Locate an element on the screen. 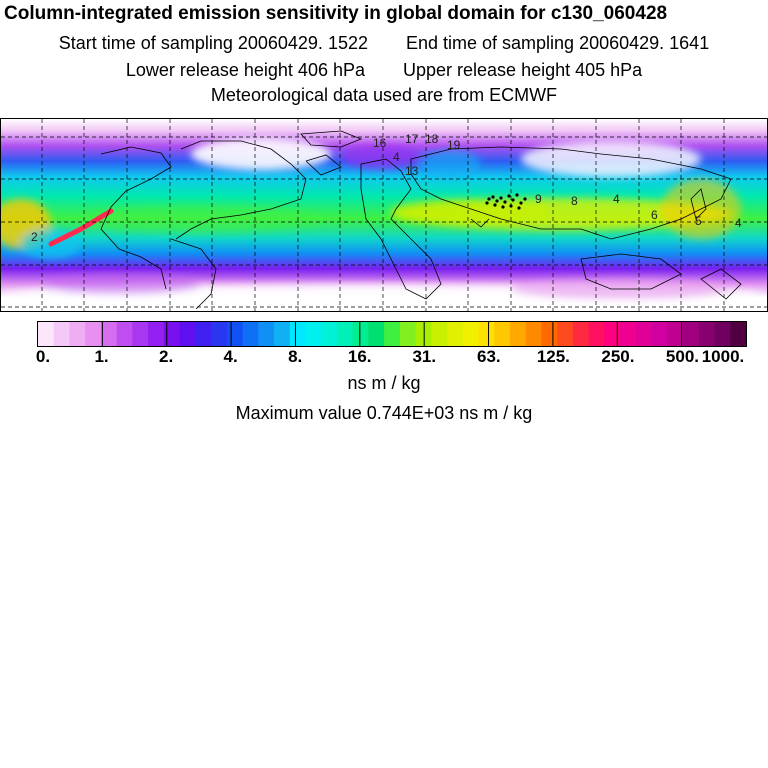  colorbar-tick-label: 2. is located at coordinates (166, 356).